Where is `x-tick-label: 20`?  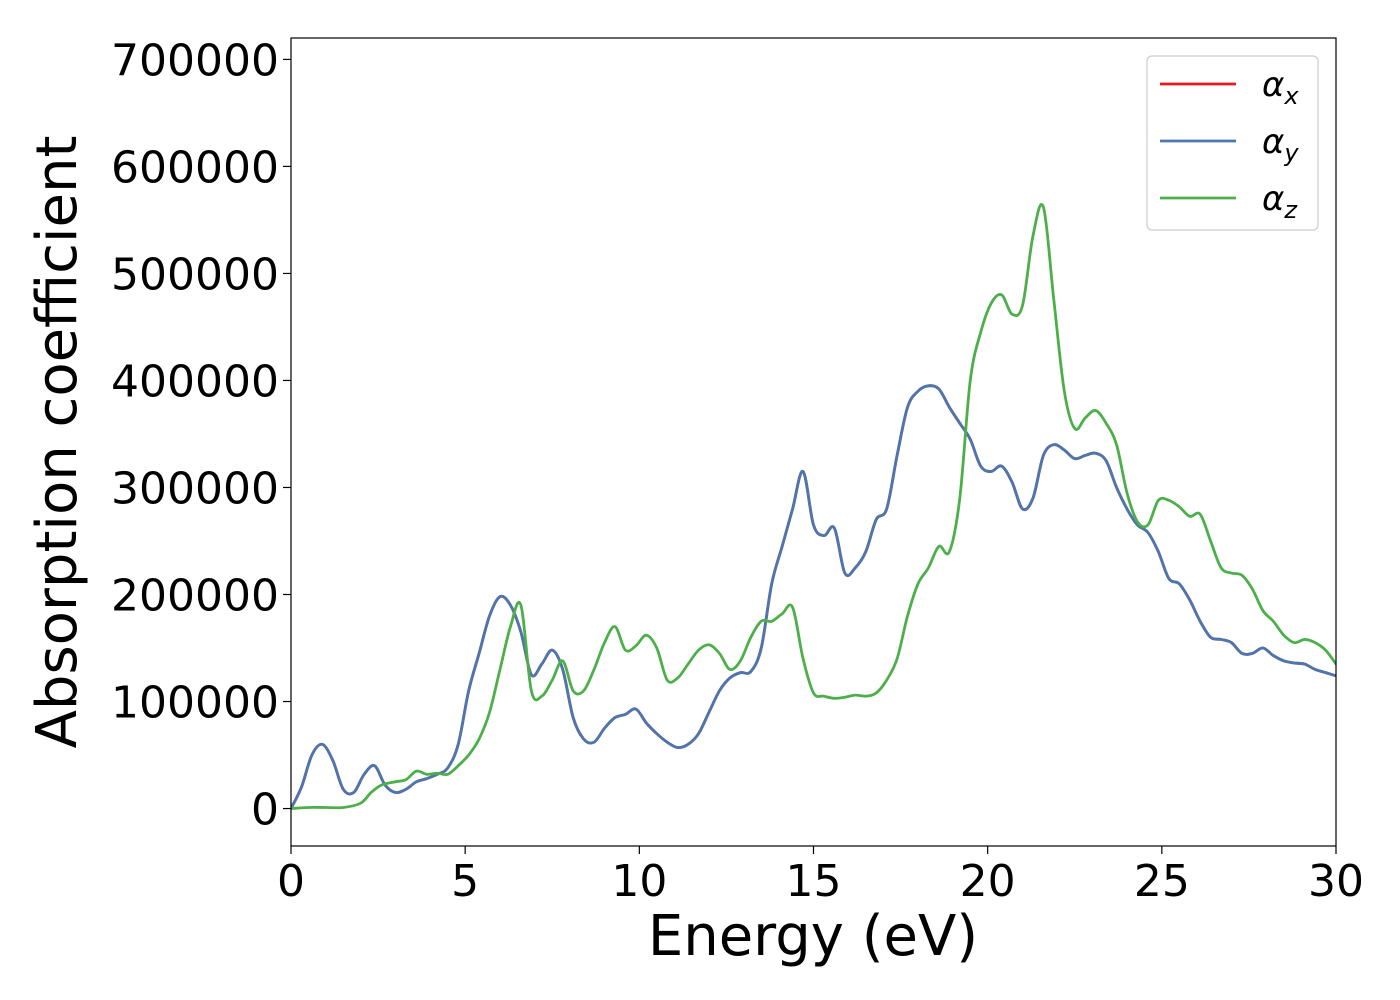 x-tick-label: 20 is located at coordinates (988, 881).